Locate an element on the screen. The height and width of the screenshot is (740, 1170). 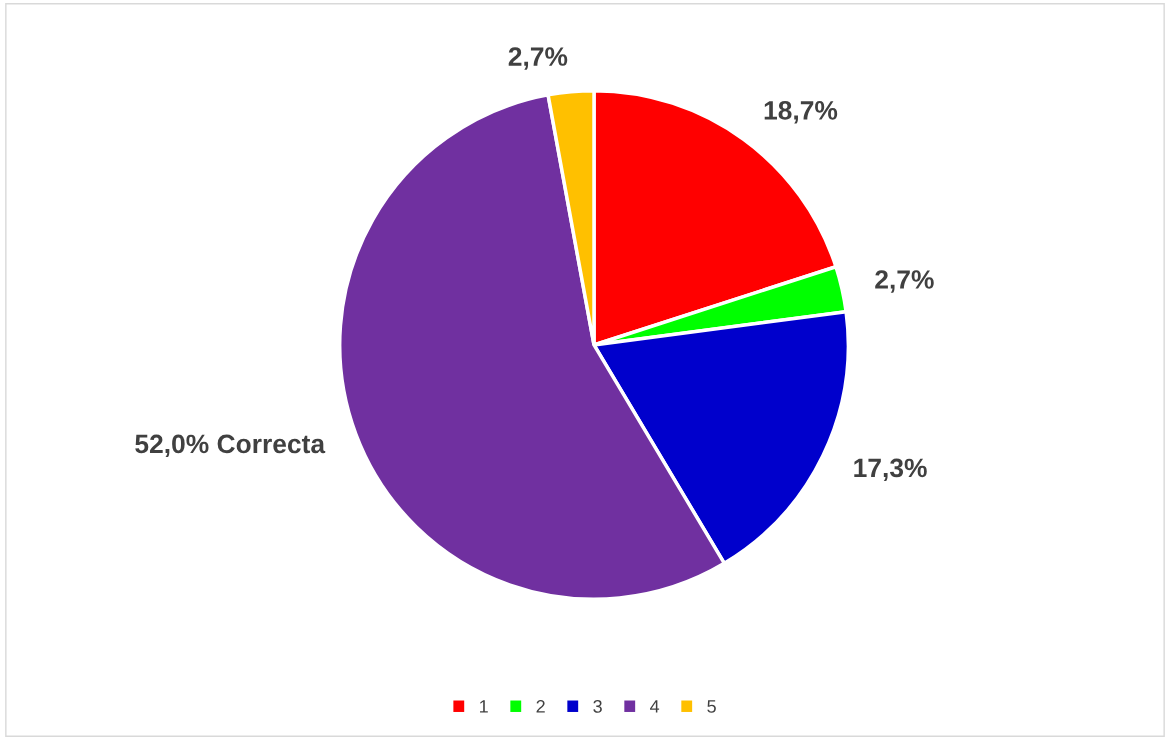
data-label: 52,0% Correcta is located at coordinates (230, 446).